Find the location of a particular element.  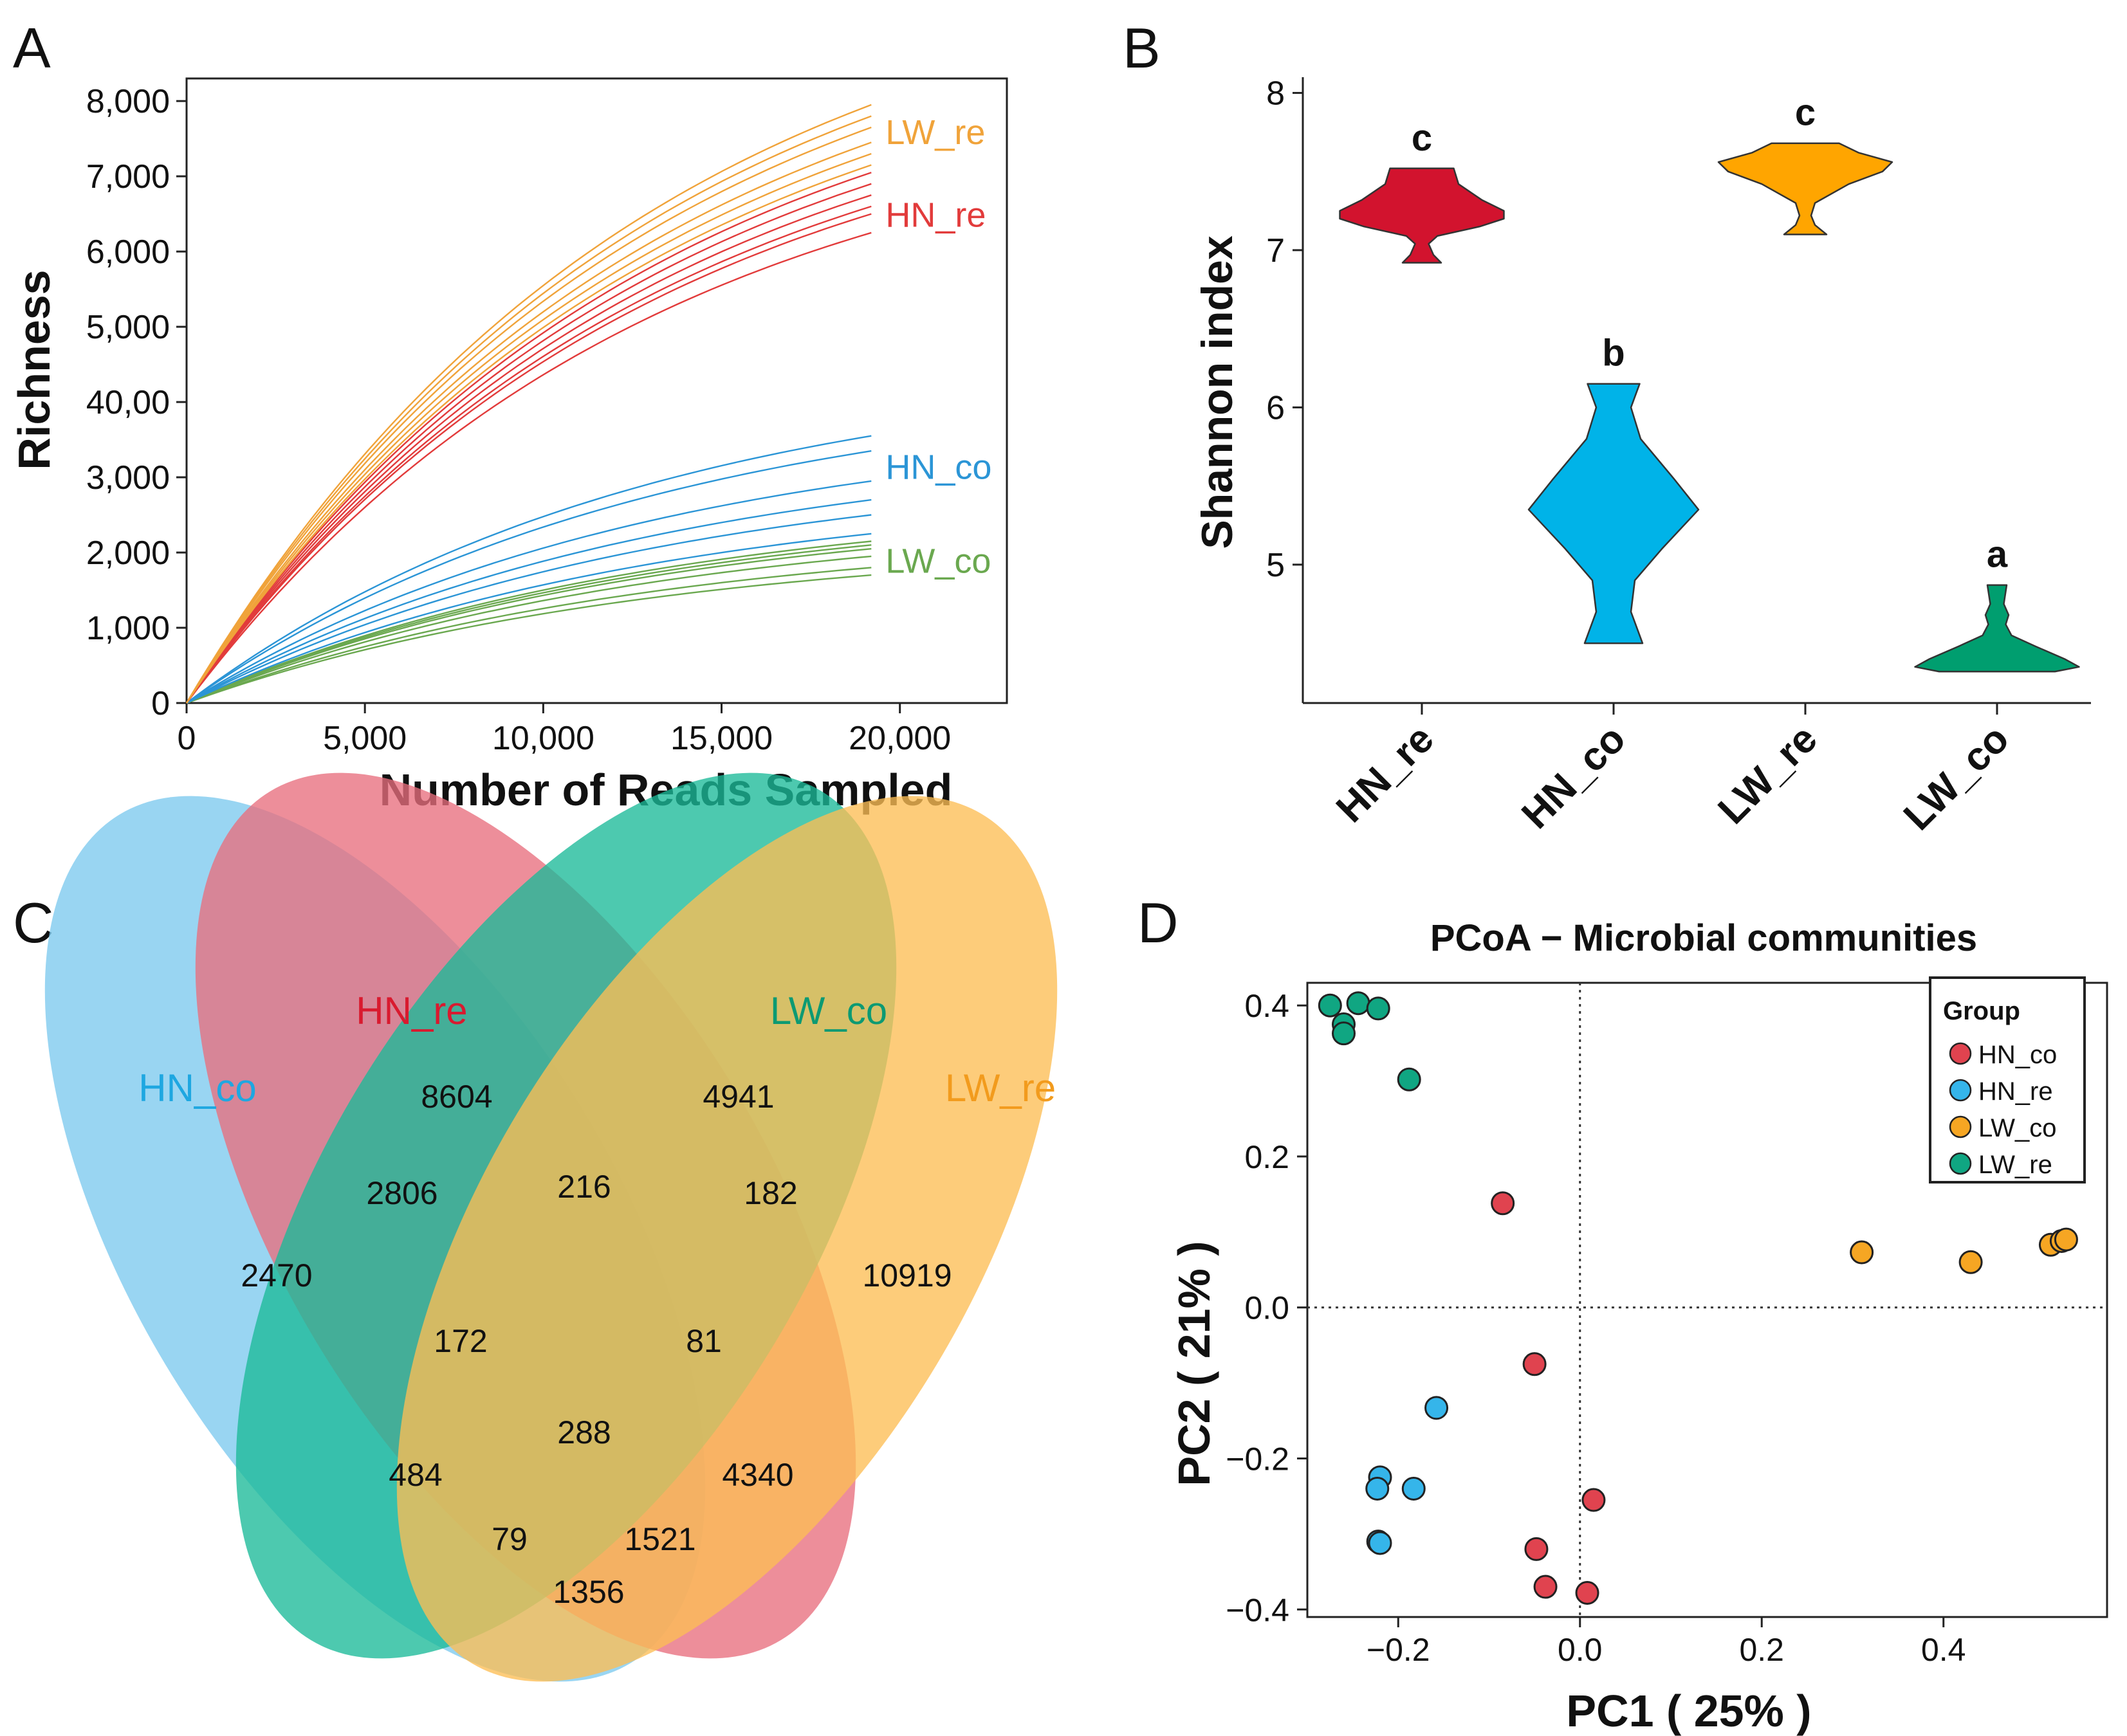

panel-a-y-tick-label: 5,000 is located at coordinates (128, 327).